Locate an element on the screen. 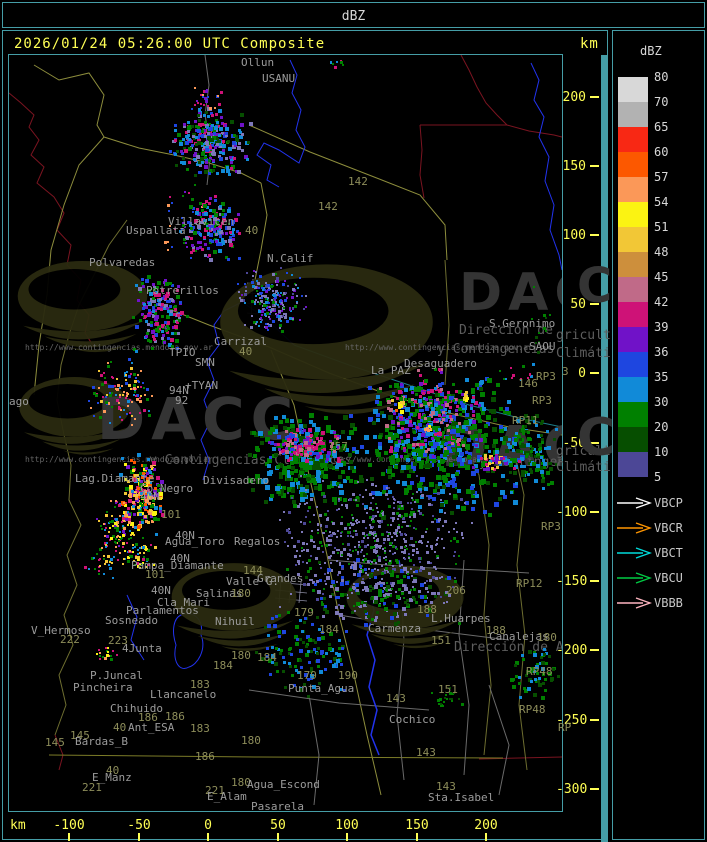 This screenshot has height=842, width=707. map-place-label: Sosneado is located at coordinates (131, 620).